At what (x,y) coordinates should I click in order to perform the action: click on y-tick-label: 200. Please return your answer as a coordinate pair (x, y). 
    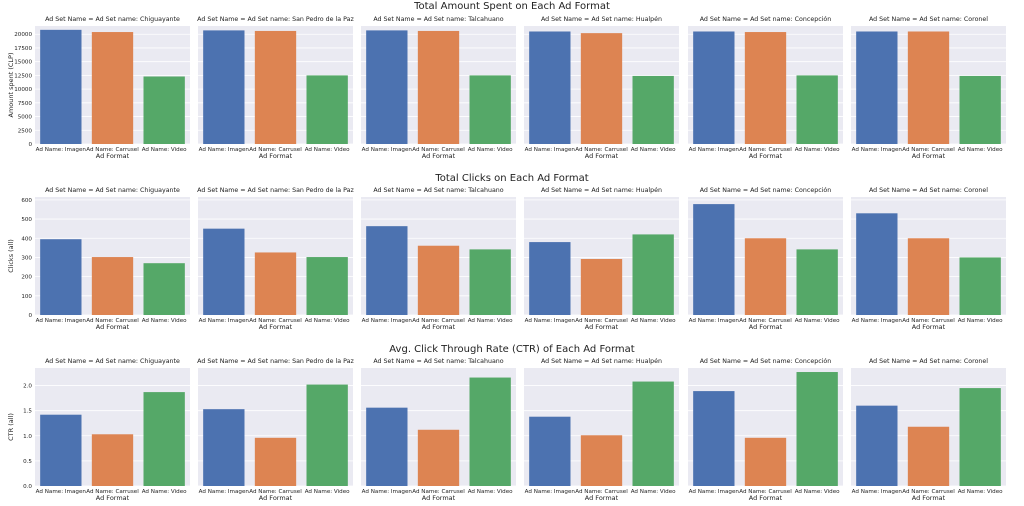
    Looking at the image, I should click on (26, 278).